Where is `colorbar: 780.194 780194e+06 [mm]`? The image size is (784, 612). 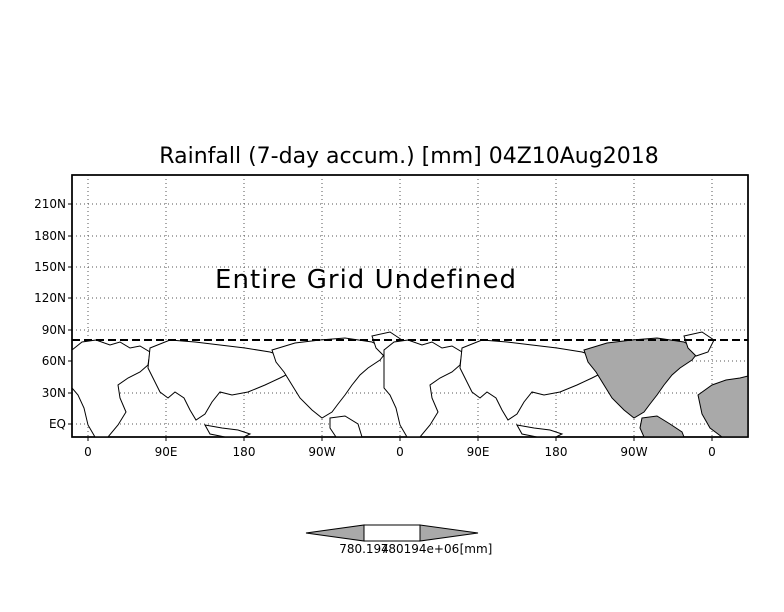
colorbar: 780.194 780194e+06 [mm] is located at coordinates (399, 540).